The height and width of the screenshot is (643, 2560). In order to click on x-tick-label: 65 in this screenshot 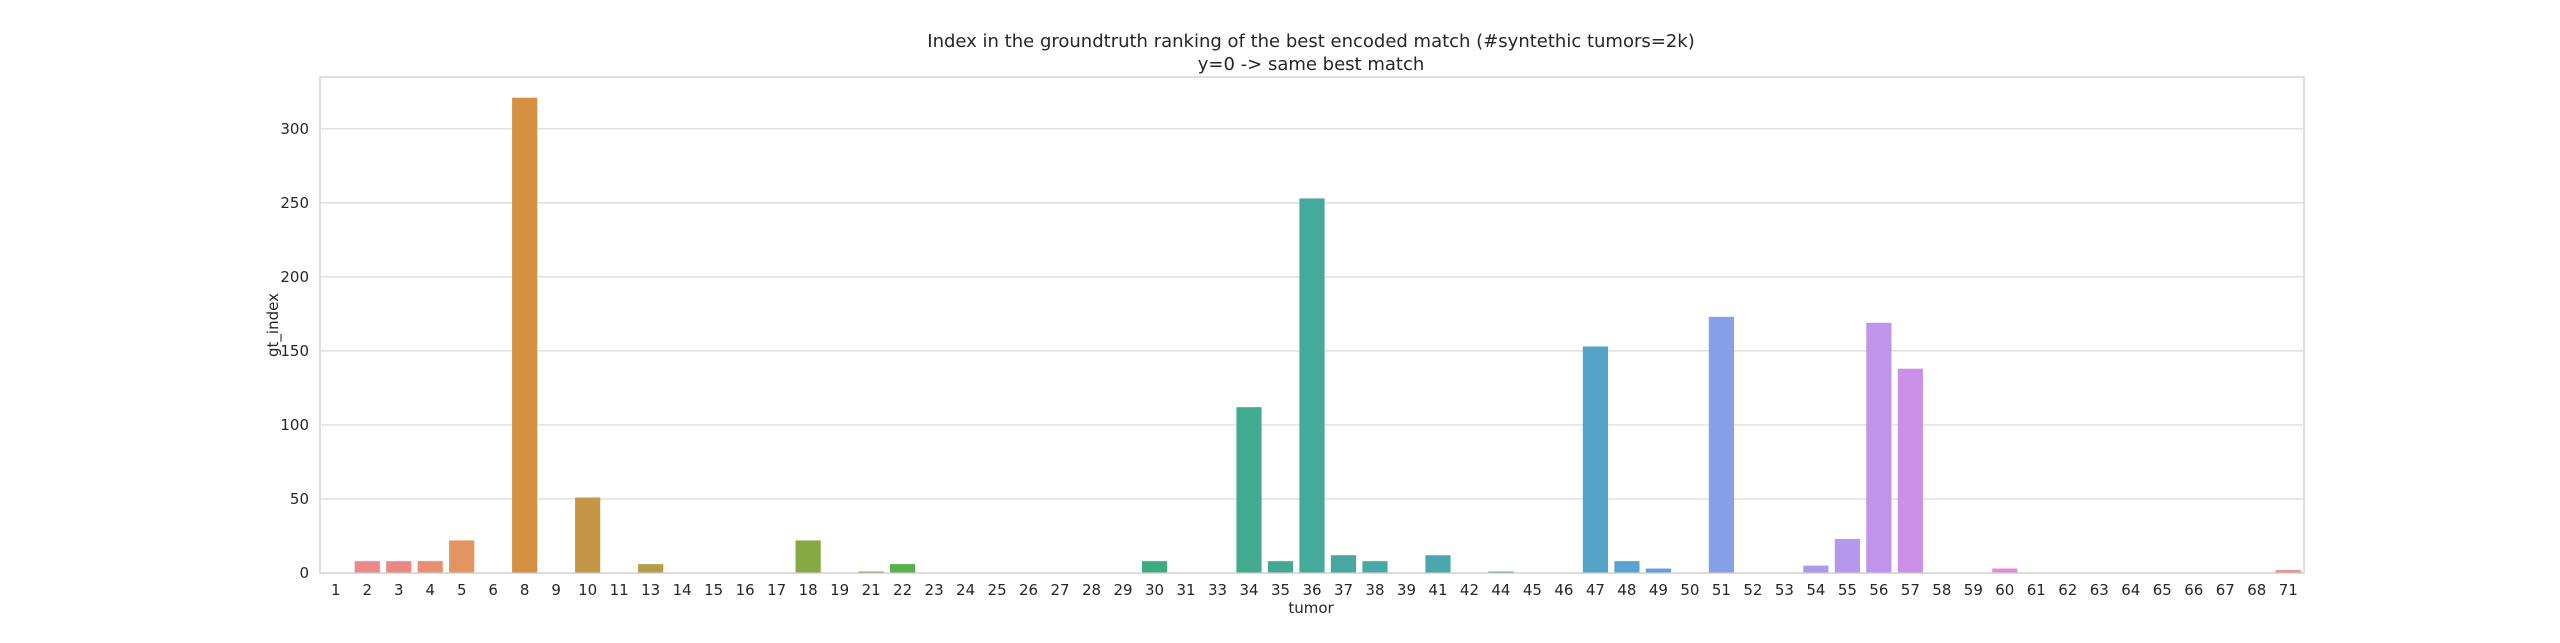, I will do `click(2162, 590)`.